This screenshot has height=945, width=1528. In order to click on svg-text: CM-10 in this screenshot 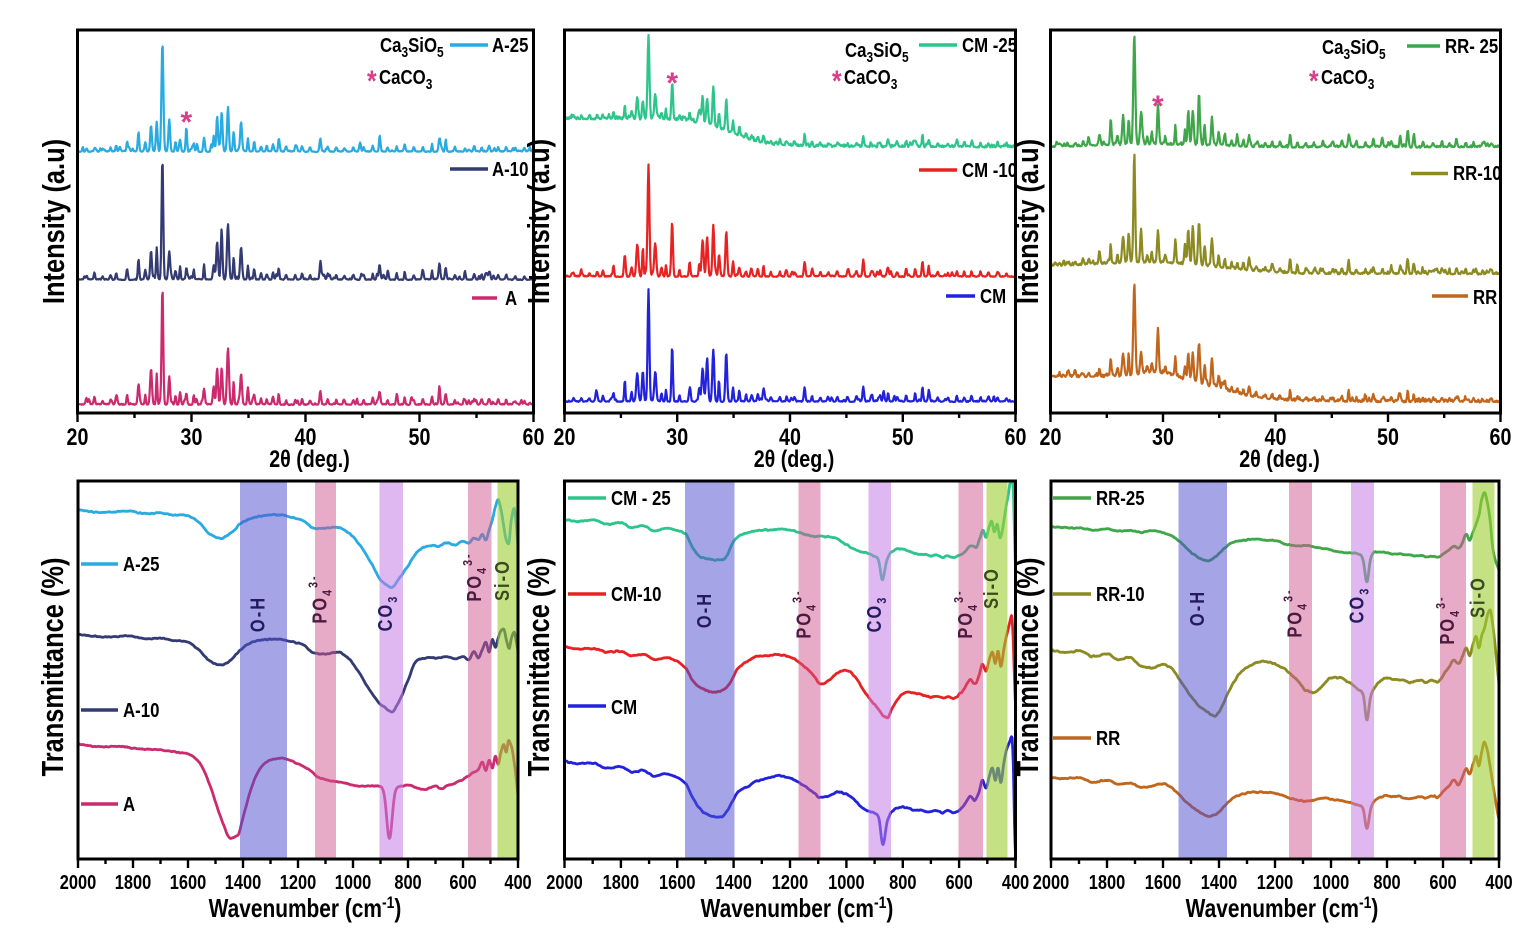, I will do `click(636, 593)`.